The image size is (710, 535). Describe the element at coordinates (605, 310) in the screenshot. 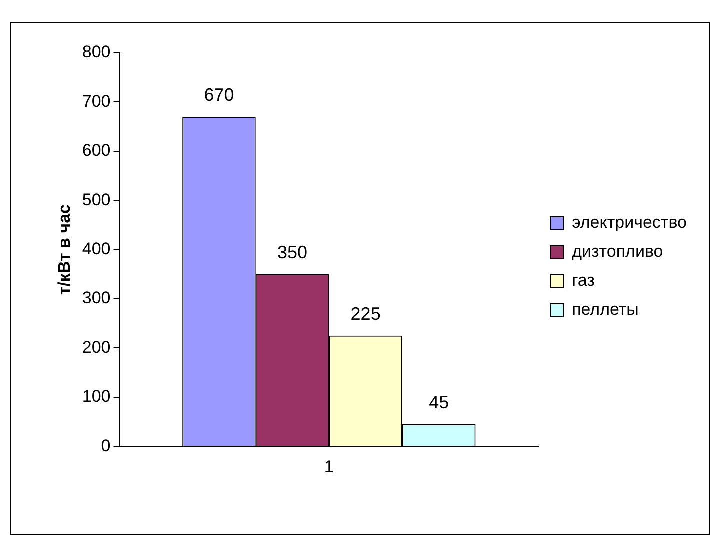

I see `legend-label: пеллеты` at that location.